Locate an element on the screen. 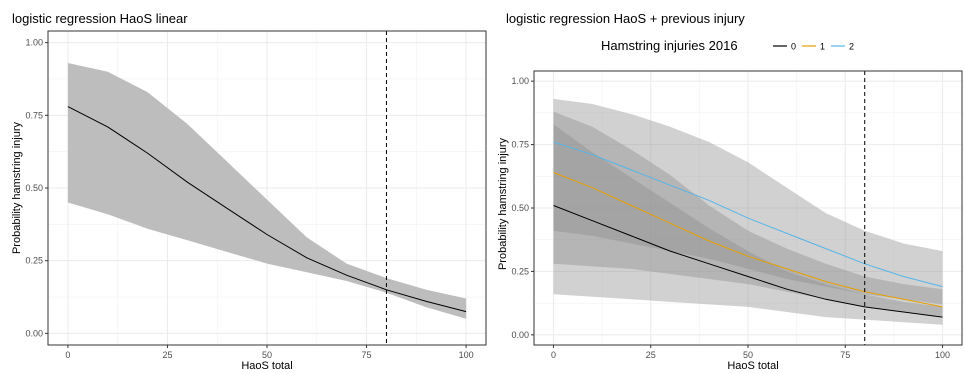  right-y-tick-label: 0.00 is located at coordinates (520, 335).